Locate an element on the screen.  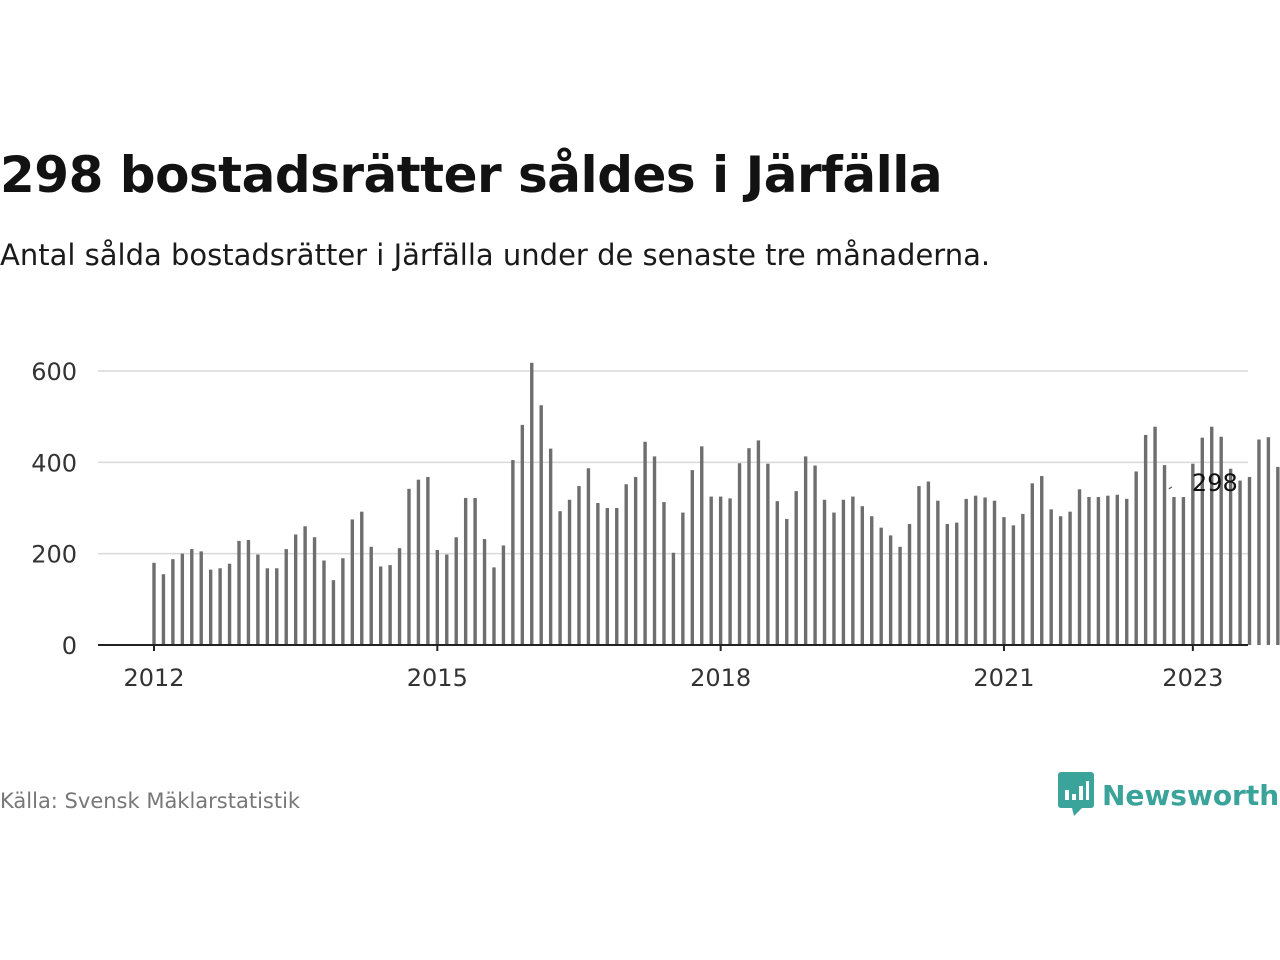
x-tick-label: 2012 is located at coordinates (153, 678).